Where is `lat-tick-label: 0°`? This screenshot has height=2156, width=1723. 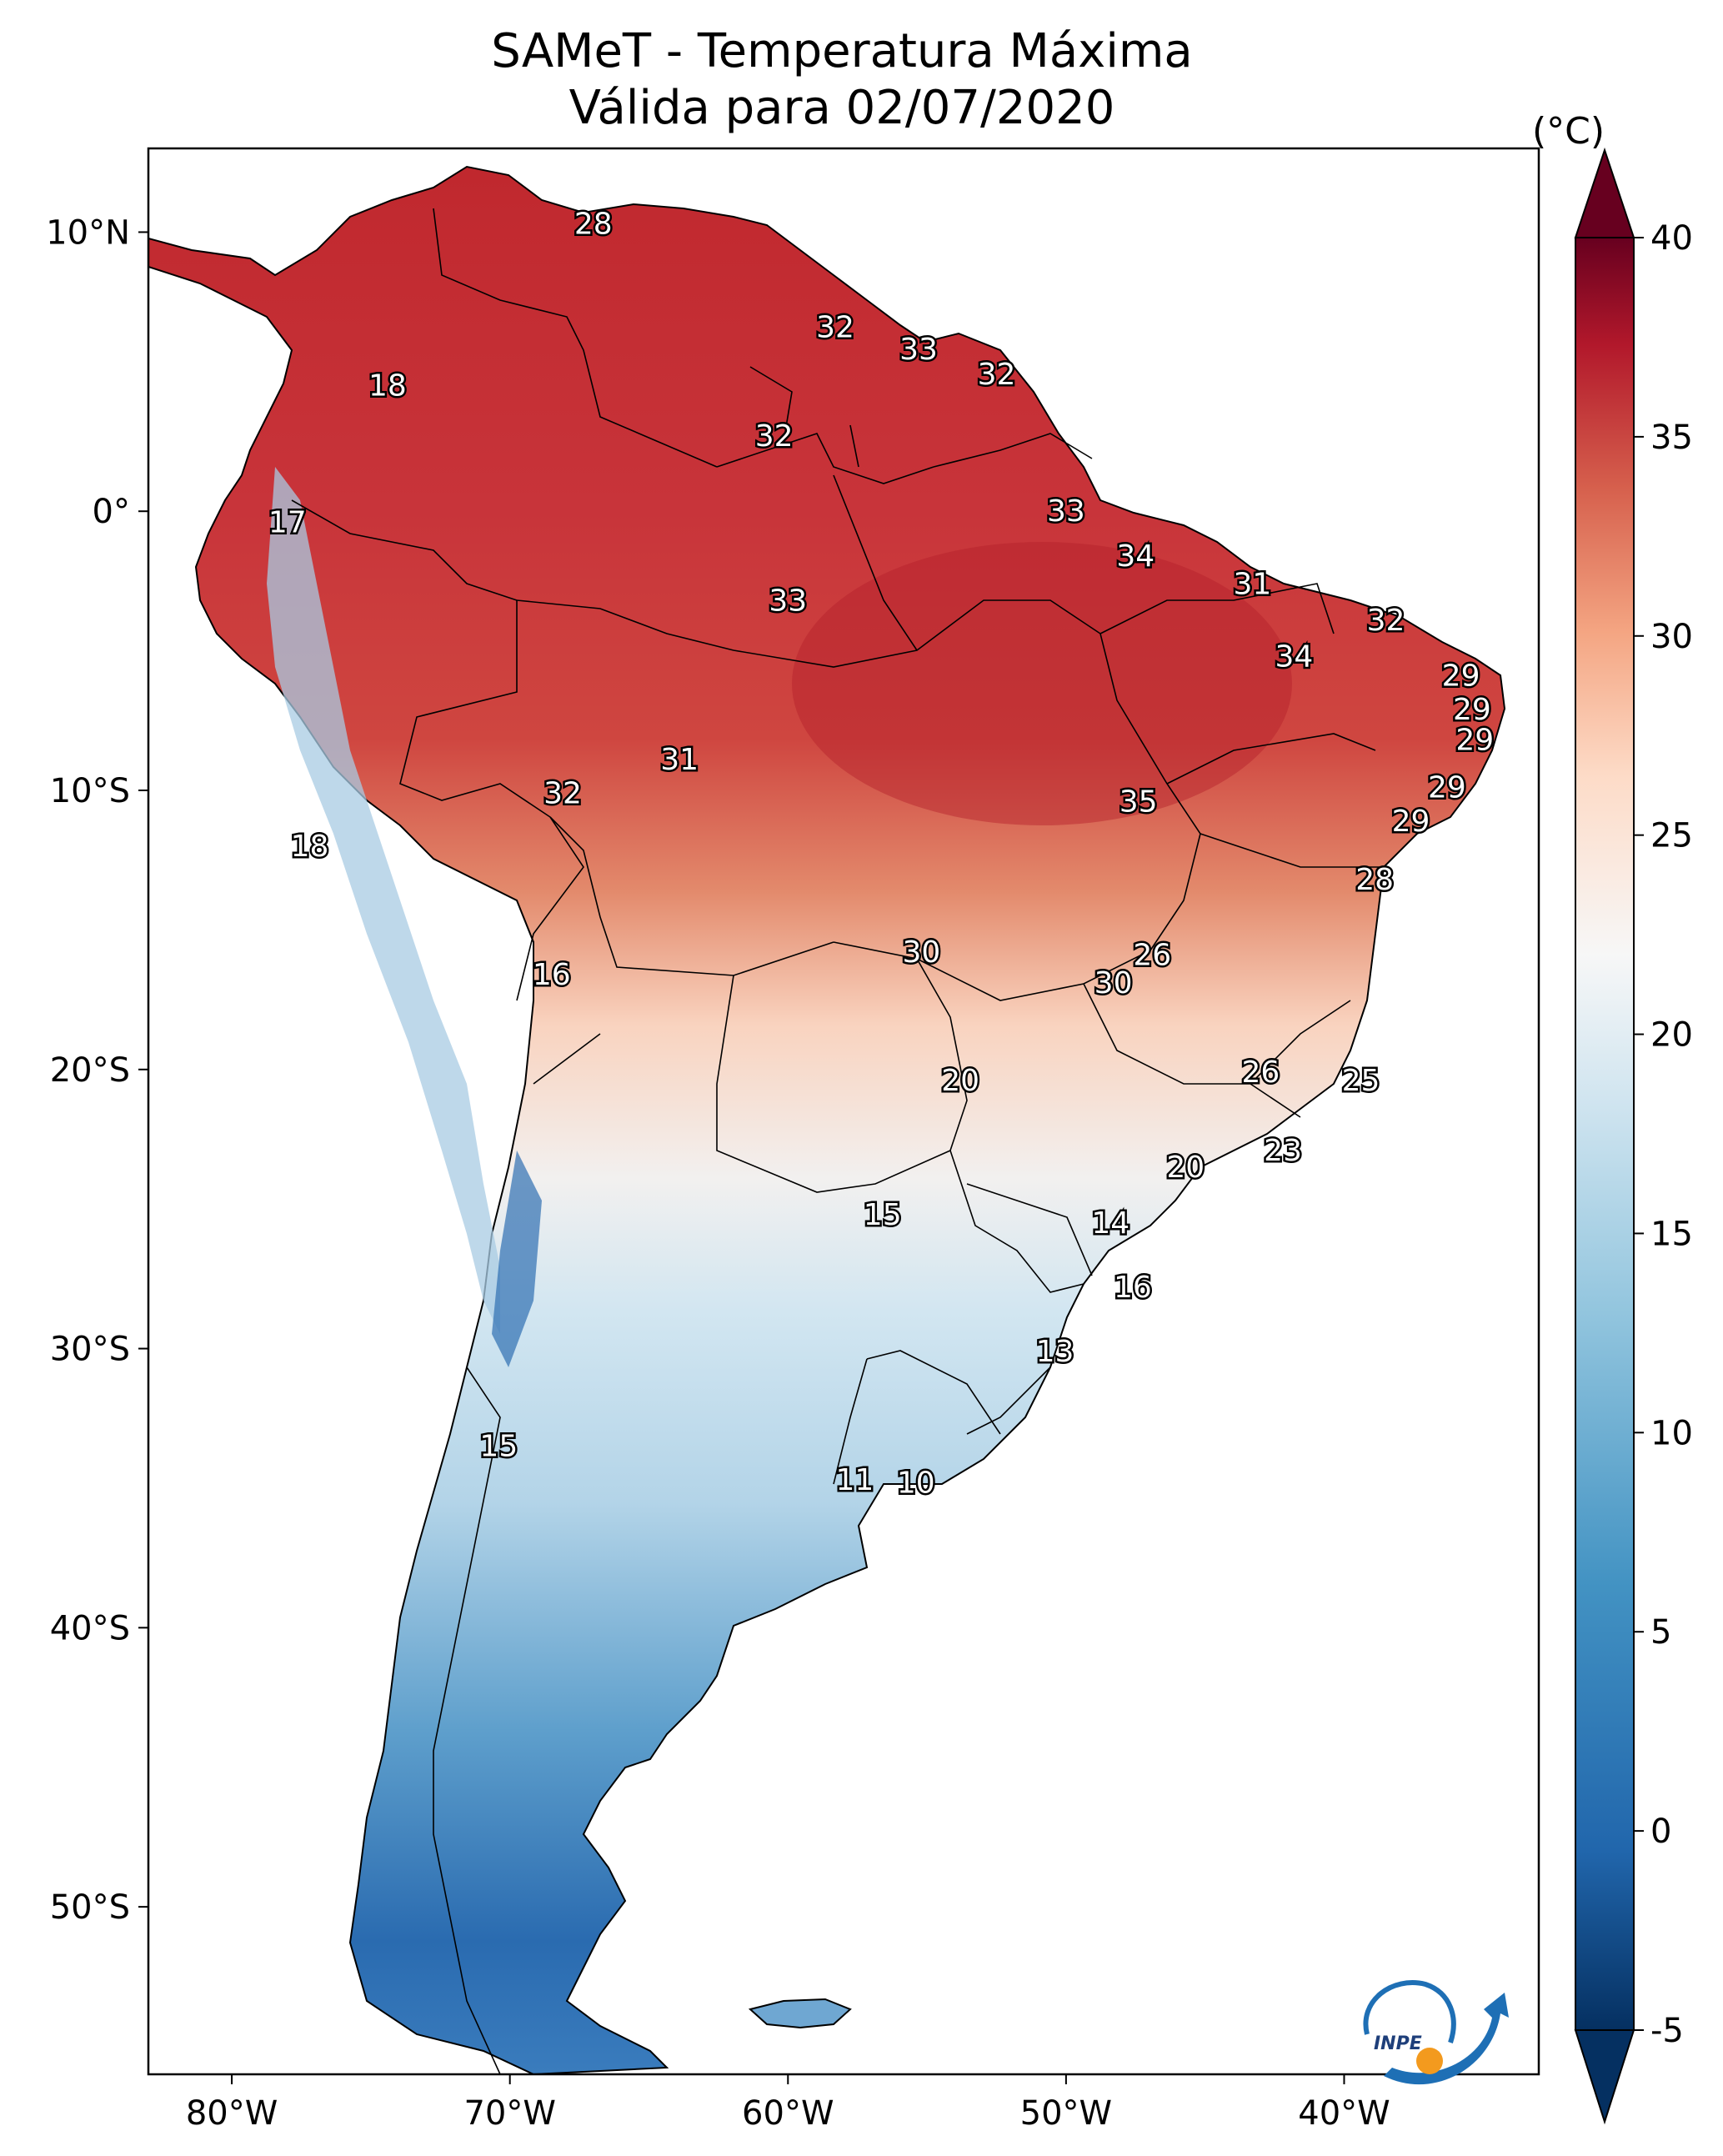 lat-tick-label: 0° is located at coordinates (112, 512).